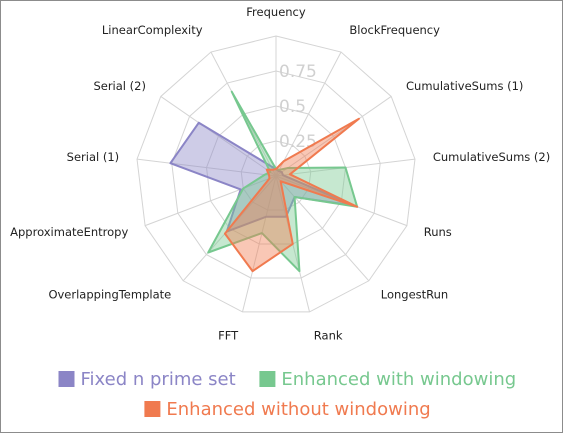 This screenshot has height=434, width=563. What do you see at coordinates (69, 232) in the screenshot?
I see `axis-label: ApproximateEntropy` at bounding box center [69, 232].